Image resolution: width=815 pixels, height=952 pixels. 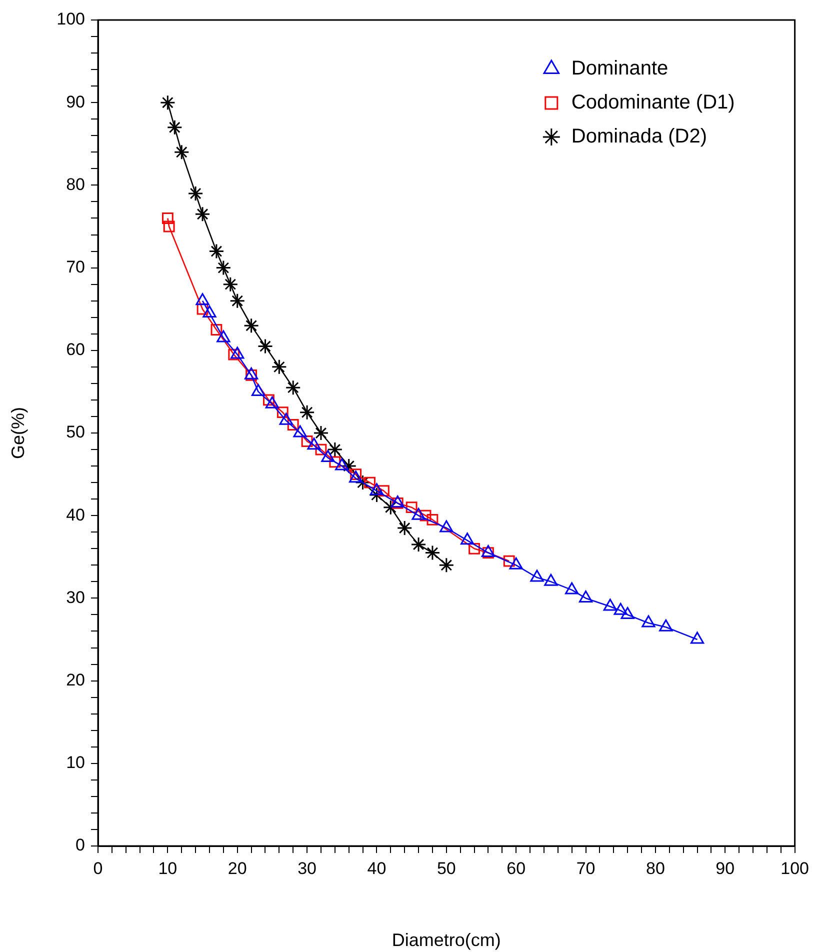 What do you see at coordinates (653, 103) in the screenshot?
I see `legend-label: Codominante (D1)` at bounding box center [653, 103].